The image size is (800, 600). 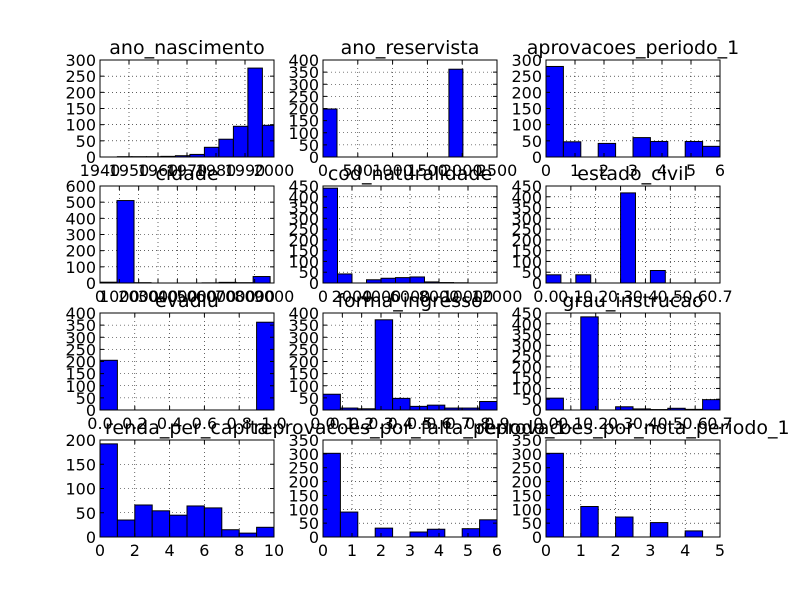 I want to click on x-tick-label: 9000, so click(x=274, y=296).